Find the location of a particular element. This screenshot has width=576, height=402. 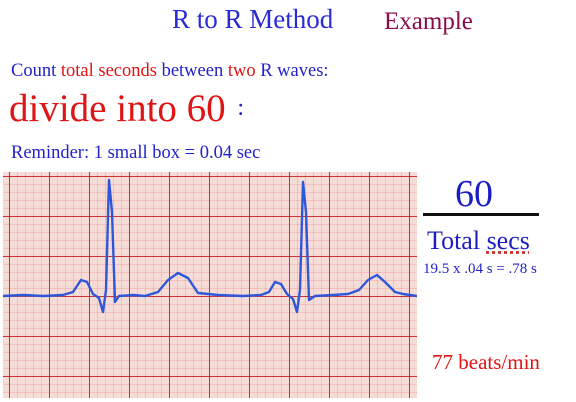

instruction-middle: between is located at coordinates (192, 71).